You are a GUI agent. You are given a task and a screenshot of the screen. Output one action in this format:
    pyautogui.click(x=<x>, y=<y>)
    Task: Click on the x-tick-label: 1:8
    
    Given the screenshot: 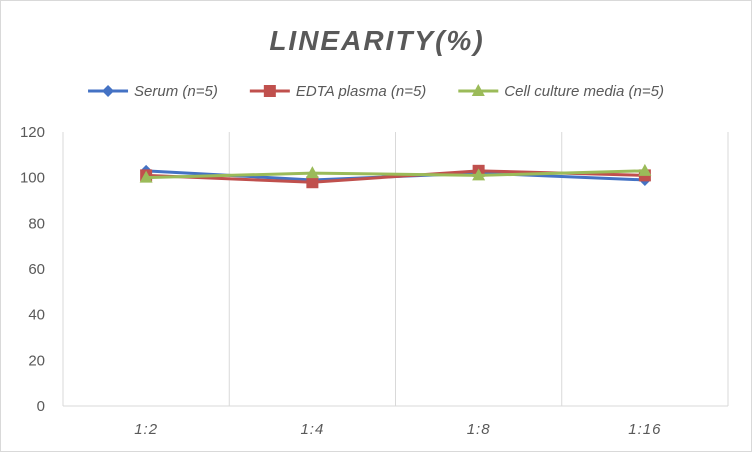 What is the action you would take?
    pyautogui.click(x=479, y=429)
    